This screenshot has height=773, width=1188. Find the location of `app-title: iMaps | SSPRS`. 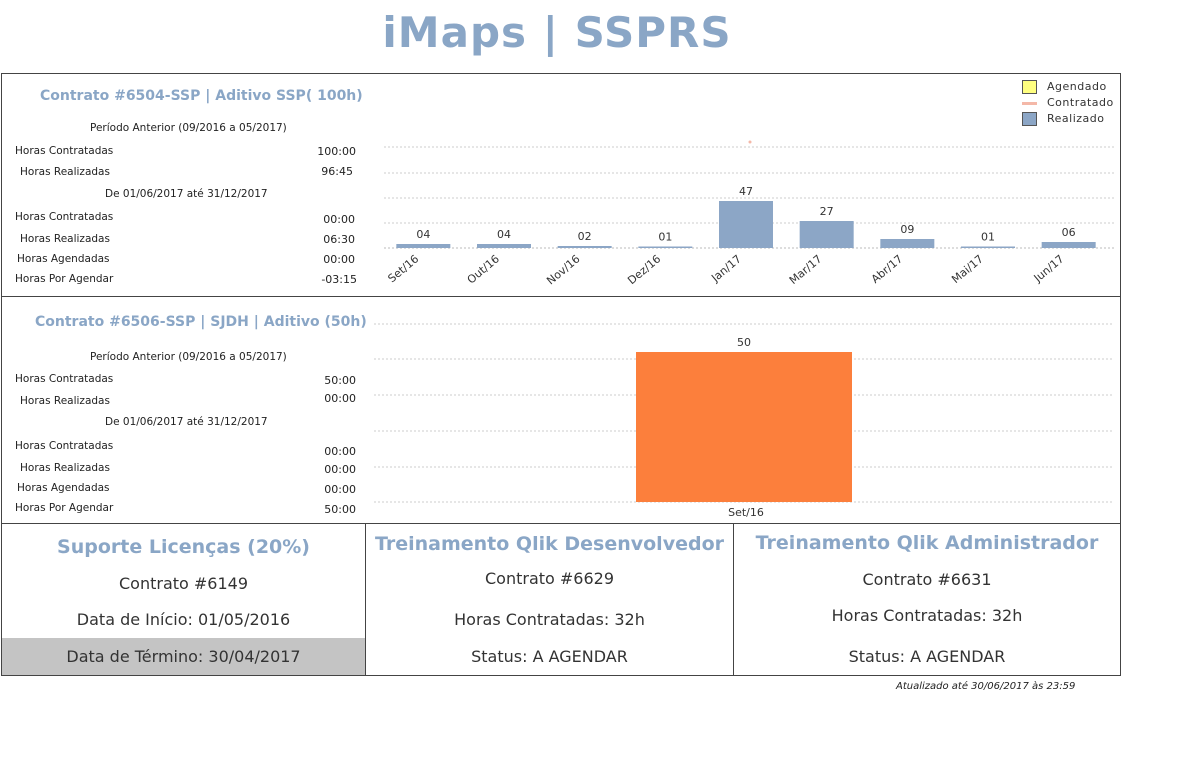

app-title: iMaps | SSPRS is located at coordinates (557, 32).